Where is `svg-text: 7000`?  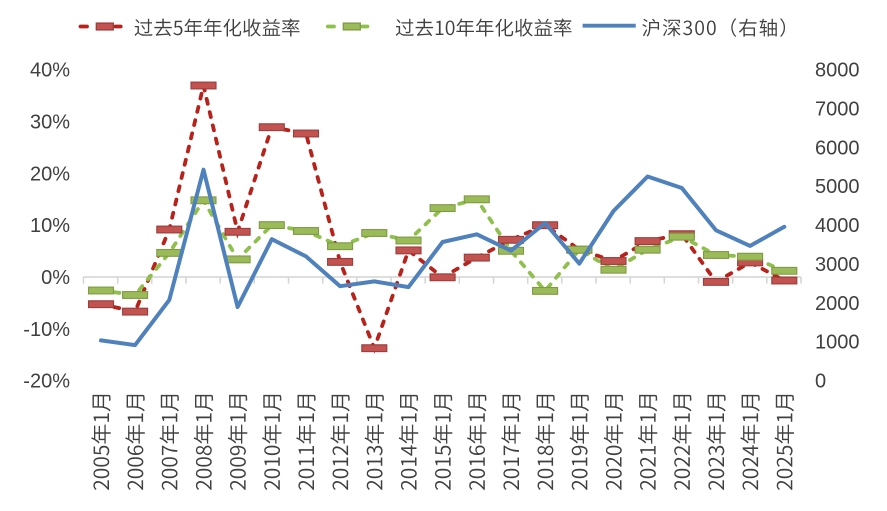
svg-text: 7000 is located at coordinates (837, 110).